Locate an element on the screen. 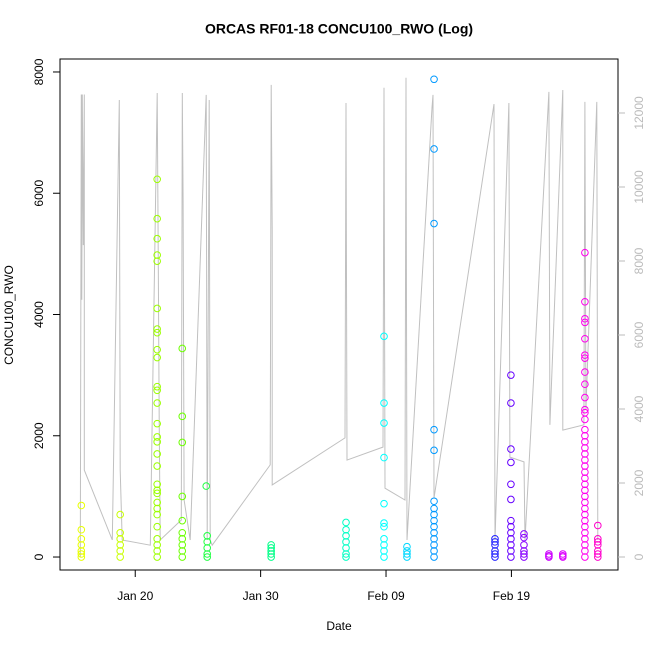  x-tick-label: Feb 09 is located at coordinates (386, 596).